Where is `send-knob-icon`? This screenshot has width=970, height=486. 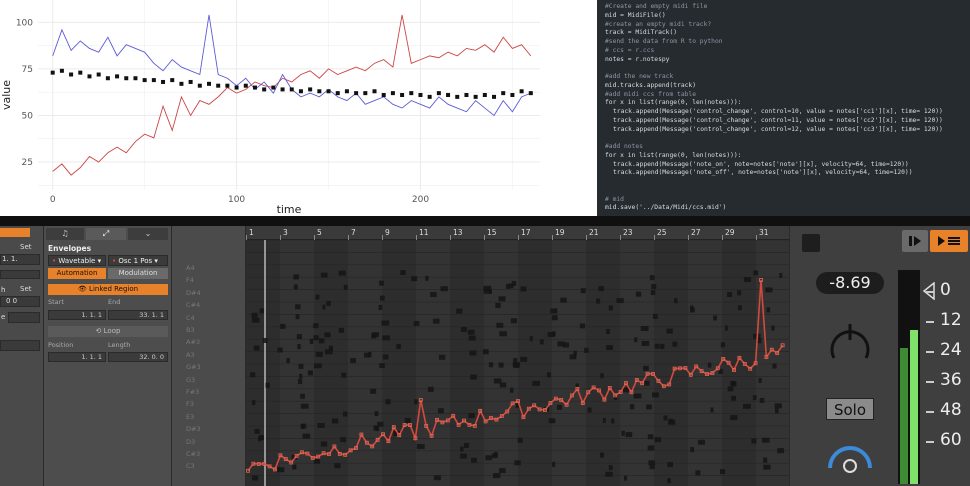 send-knob-icon is located at coordinates (850, 458).